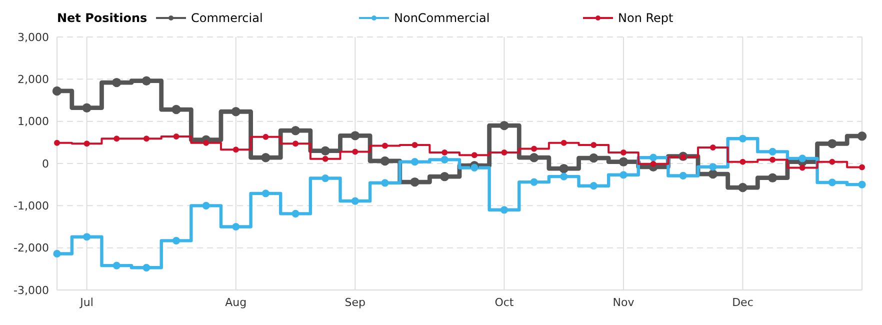 The height and width of the screenshot is (325, 882). Describe the element at coordinates (504, 302) in the screenshot. I see `x-tick-label: Oct` at that location.